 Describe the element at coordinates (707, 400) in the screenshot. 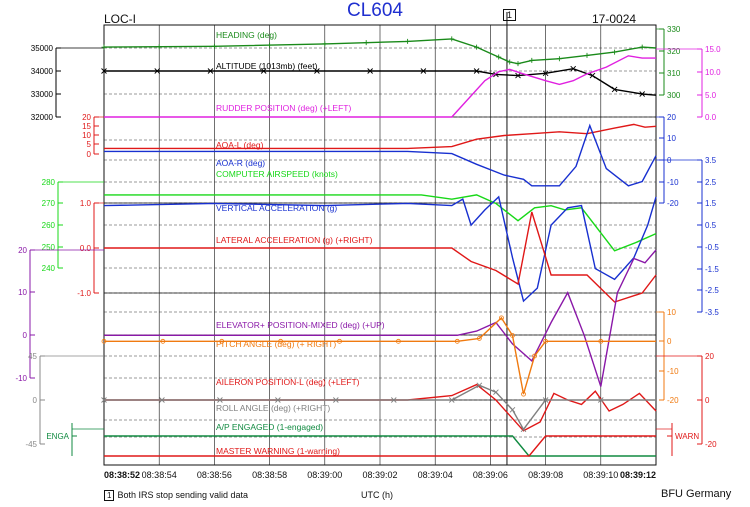

I see `y-tick-label-roll: 0` at that location.